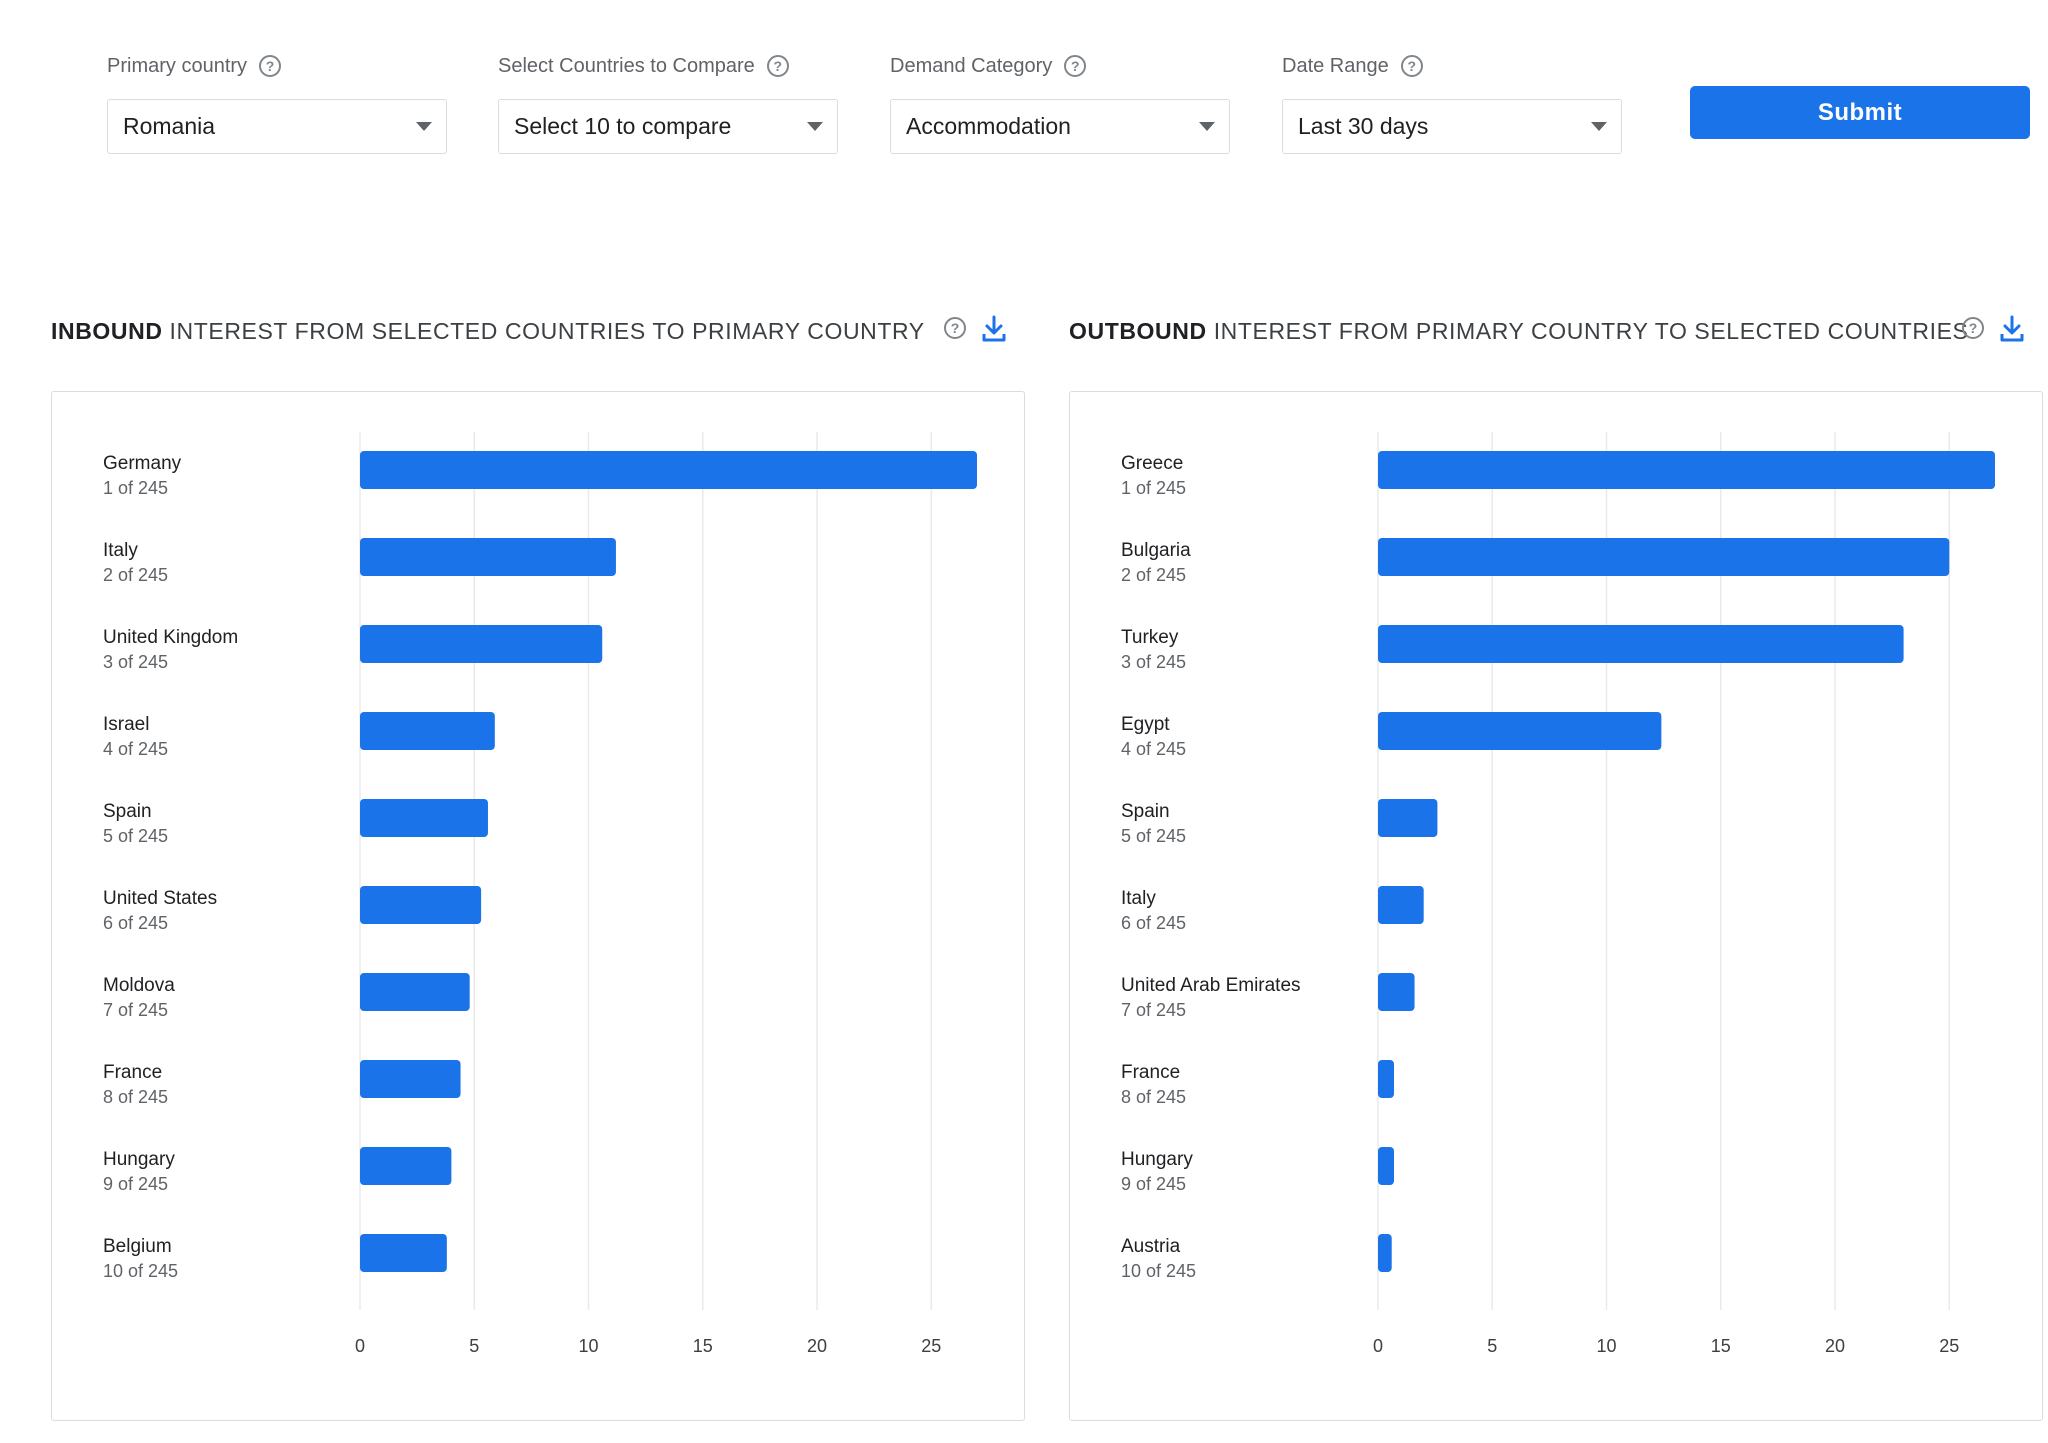 The image size is (2048, 1443). What do you see at coordinates (623, 126) in the screenshot?
I see `compare-value: Select 10 to compare` at bounding box center [623, 126].